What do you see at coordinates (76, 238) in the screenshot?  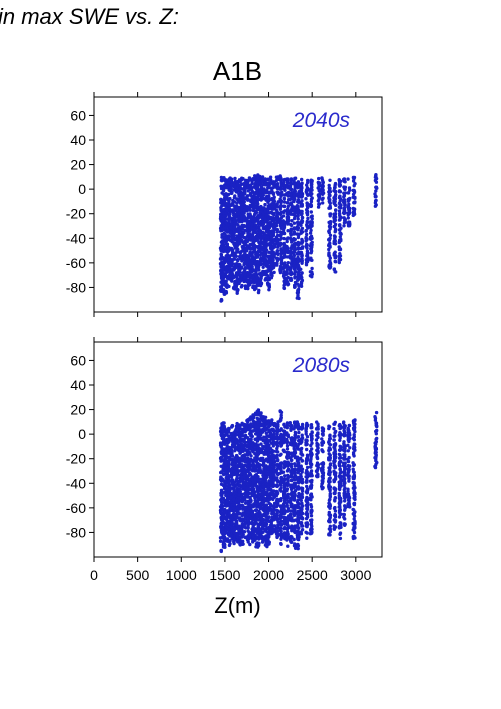 I see `y-tick-label: -40` at bounding box center [76, 238].